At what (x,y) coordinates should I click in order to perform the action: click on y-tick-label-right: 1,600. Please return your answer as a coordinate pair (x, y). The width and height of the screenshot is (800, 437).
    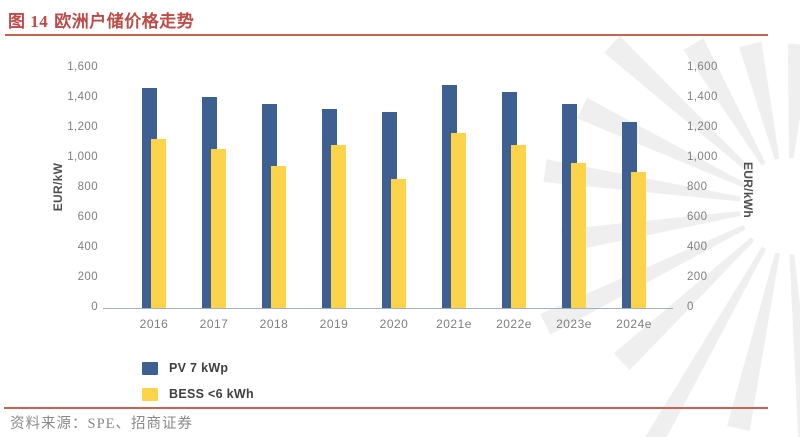
    Looking at the image, I should click on (702, 67).